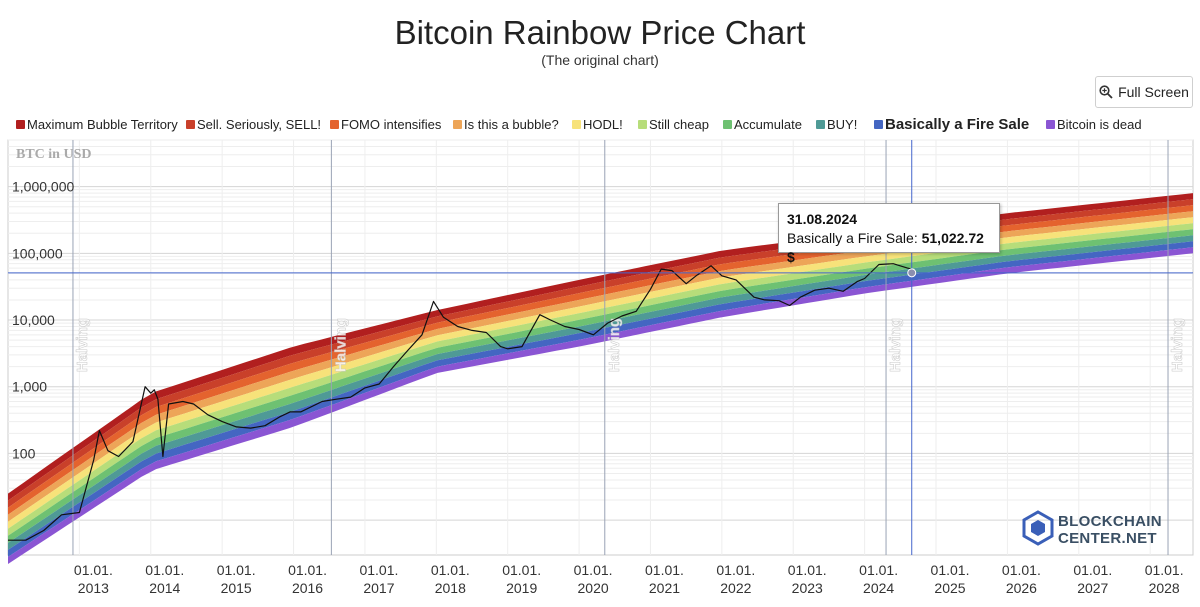 This screenshot has width=1200, height=607. Describe the element at coordinates (807, 588) in the screenshot. I see `x-tick-year: 2023` at that location.